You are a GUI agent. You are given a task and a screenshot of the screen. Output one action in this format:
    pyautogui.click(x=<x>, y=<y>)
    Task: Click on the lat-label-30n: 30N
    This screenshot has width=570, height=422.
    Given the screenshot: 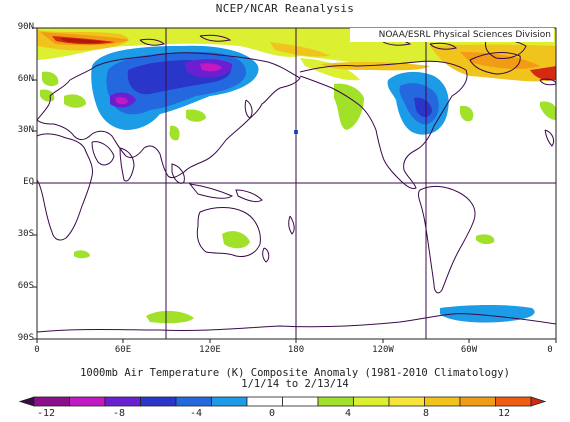 What is the action you would take?
    pyautogui.click(x=25, y=130)
    